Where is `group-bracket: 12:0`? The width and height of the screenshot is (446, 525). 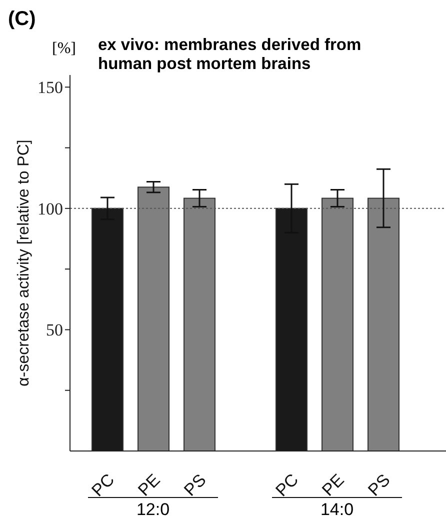
group-bracket: 12:0 is located at coordinates (153, 508).